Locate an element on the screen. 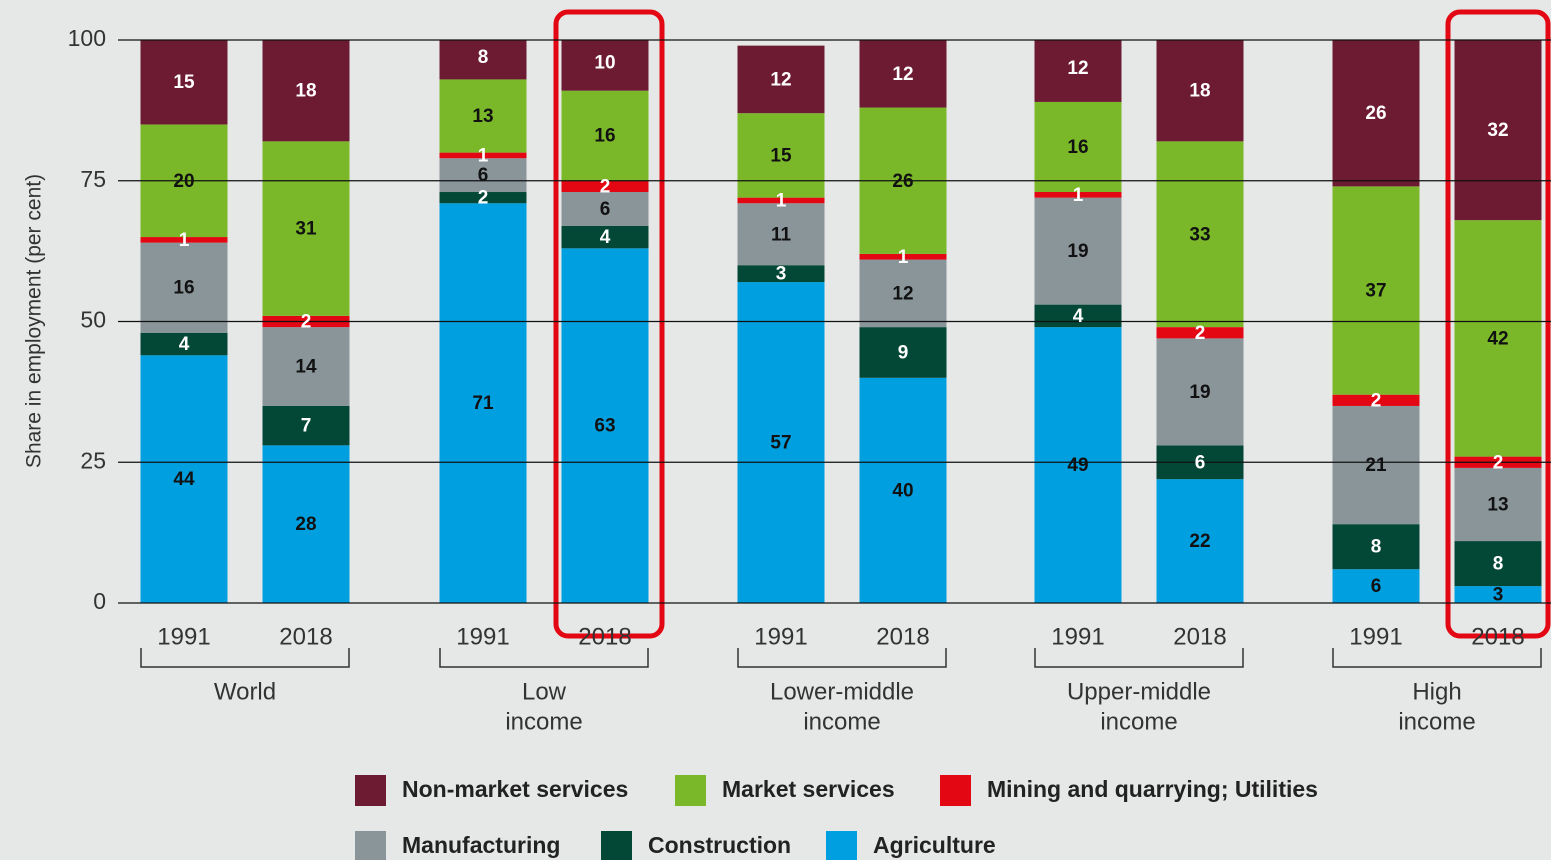 The image size is (1551, 860). data-label: 14 is located at coordinates (306, 367).